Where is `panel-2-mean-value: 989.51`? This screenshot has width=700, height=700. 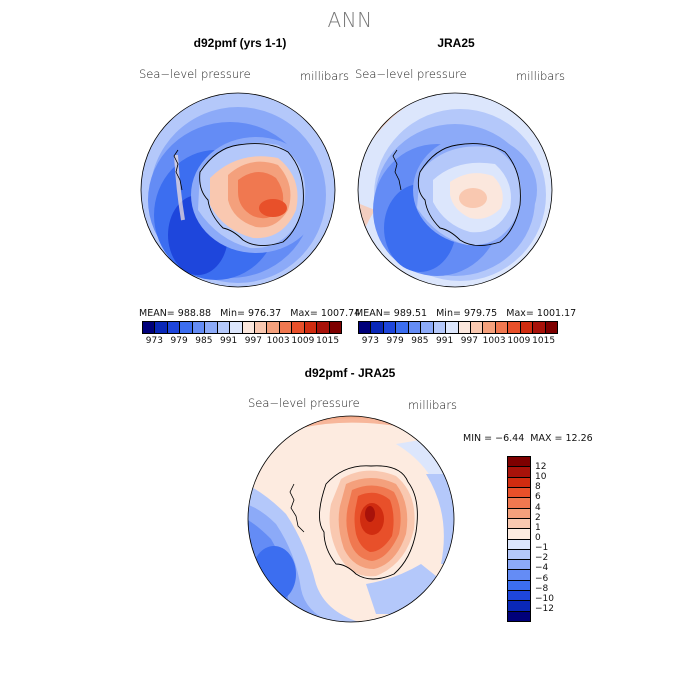
panel-2-mean-value: 989.51 is located at coordinates (410, 313).